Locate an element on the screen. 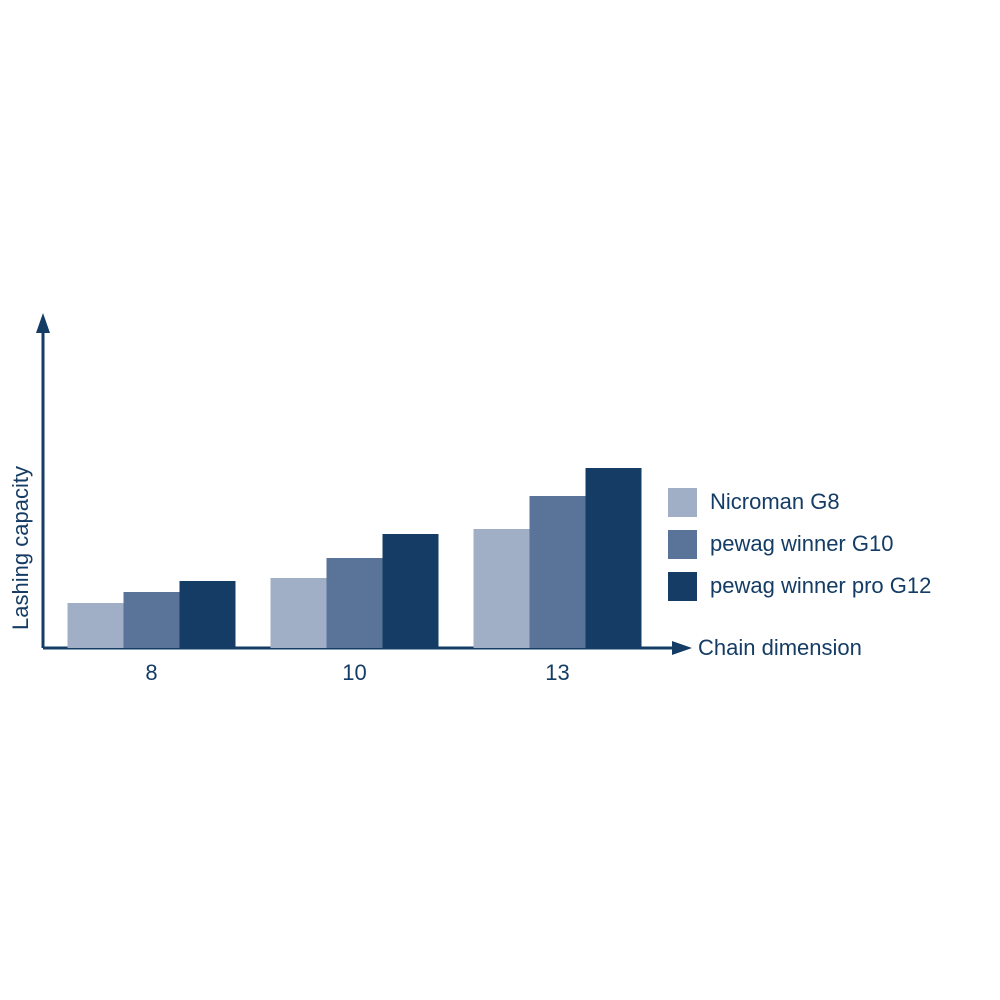 The height and width of the screenshot is (1000, 1000). y-axis-label: Lashing capacity is located at coordinates (20, 548).